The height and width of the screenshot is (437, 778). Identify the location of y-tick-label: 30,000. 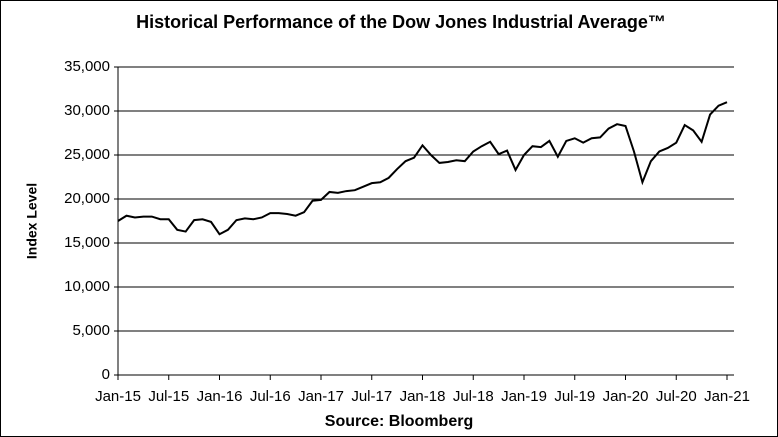
(87, 110).